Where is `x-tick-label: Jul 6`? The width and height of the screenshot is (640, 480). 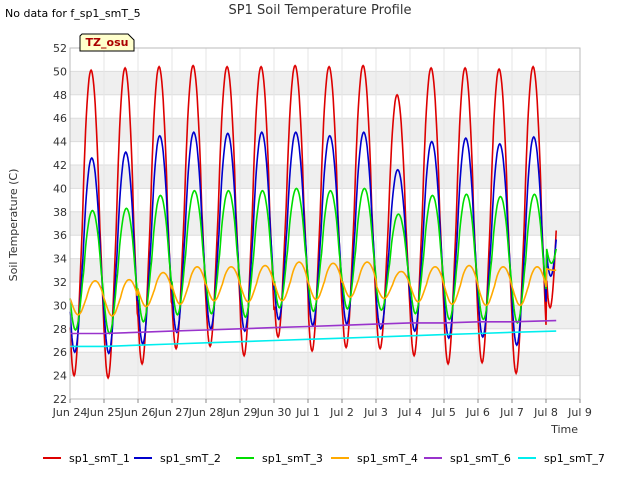 x-tick-label: Jul 6 is located at coordinates (477, 412).